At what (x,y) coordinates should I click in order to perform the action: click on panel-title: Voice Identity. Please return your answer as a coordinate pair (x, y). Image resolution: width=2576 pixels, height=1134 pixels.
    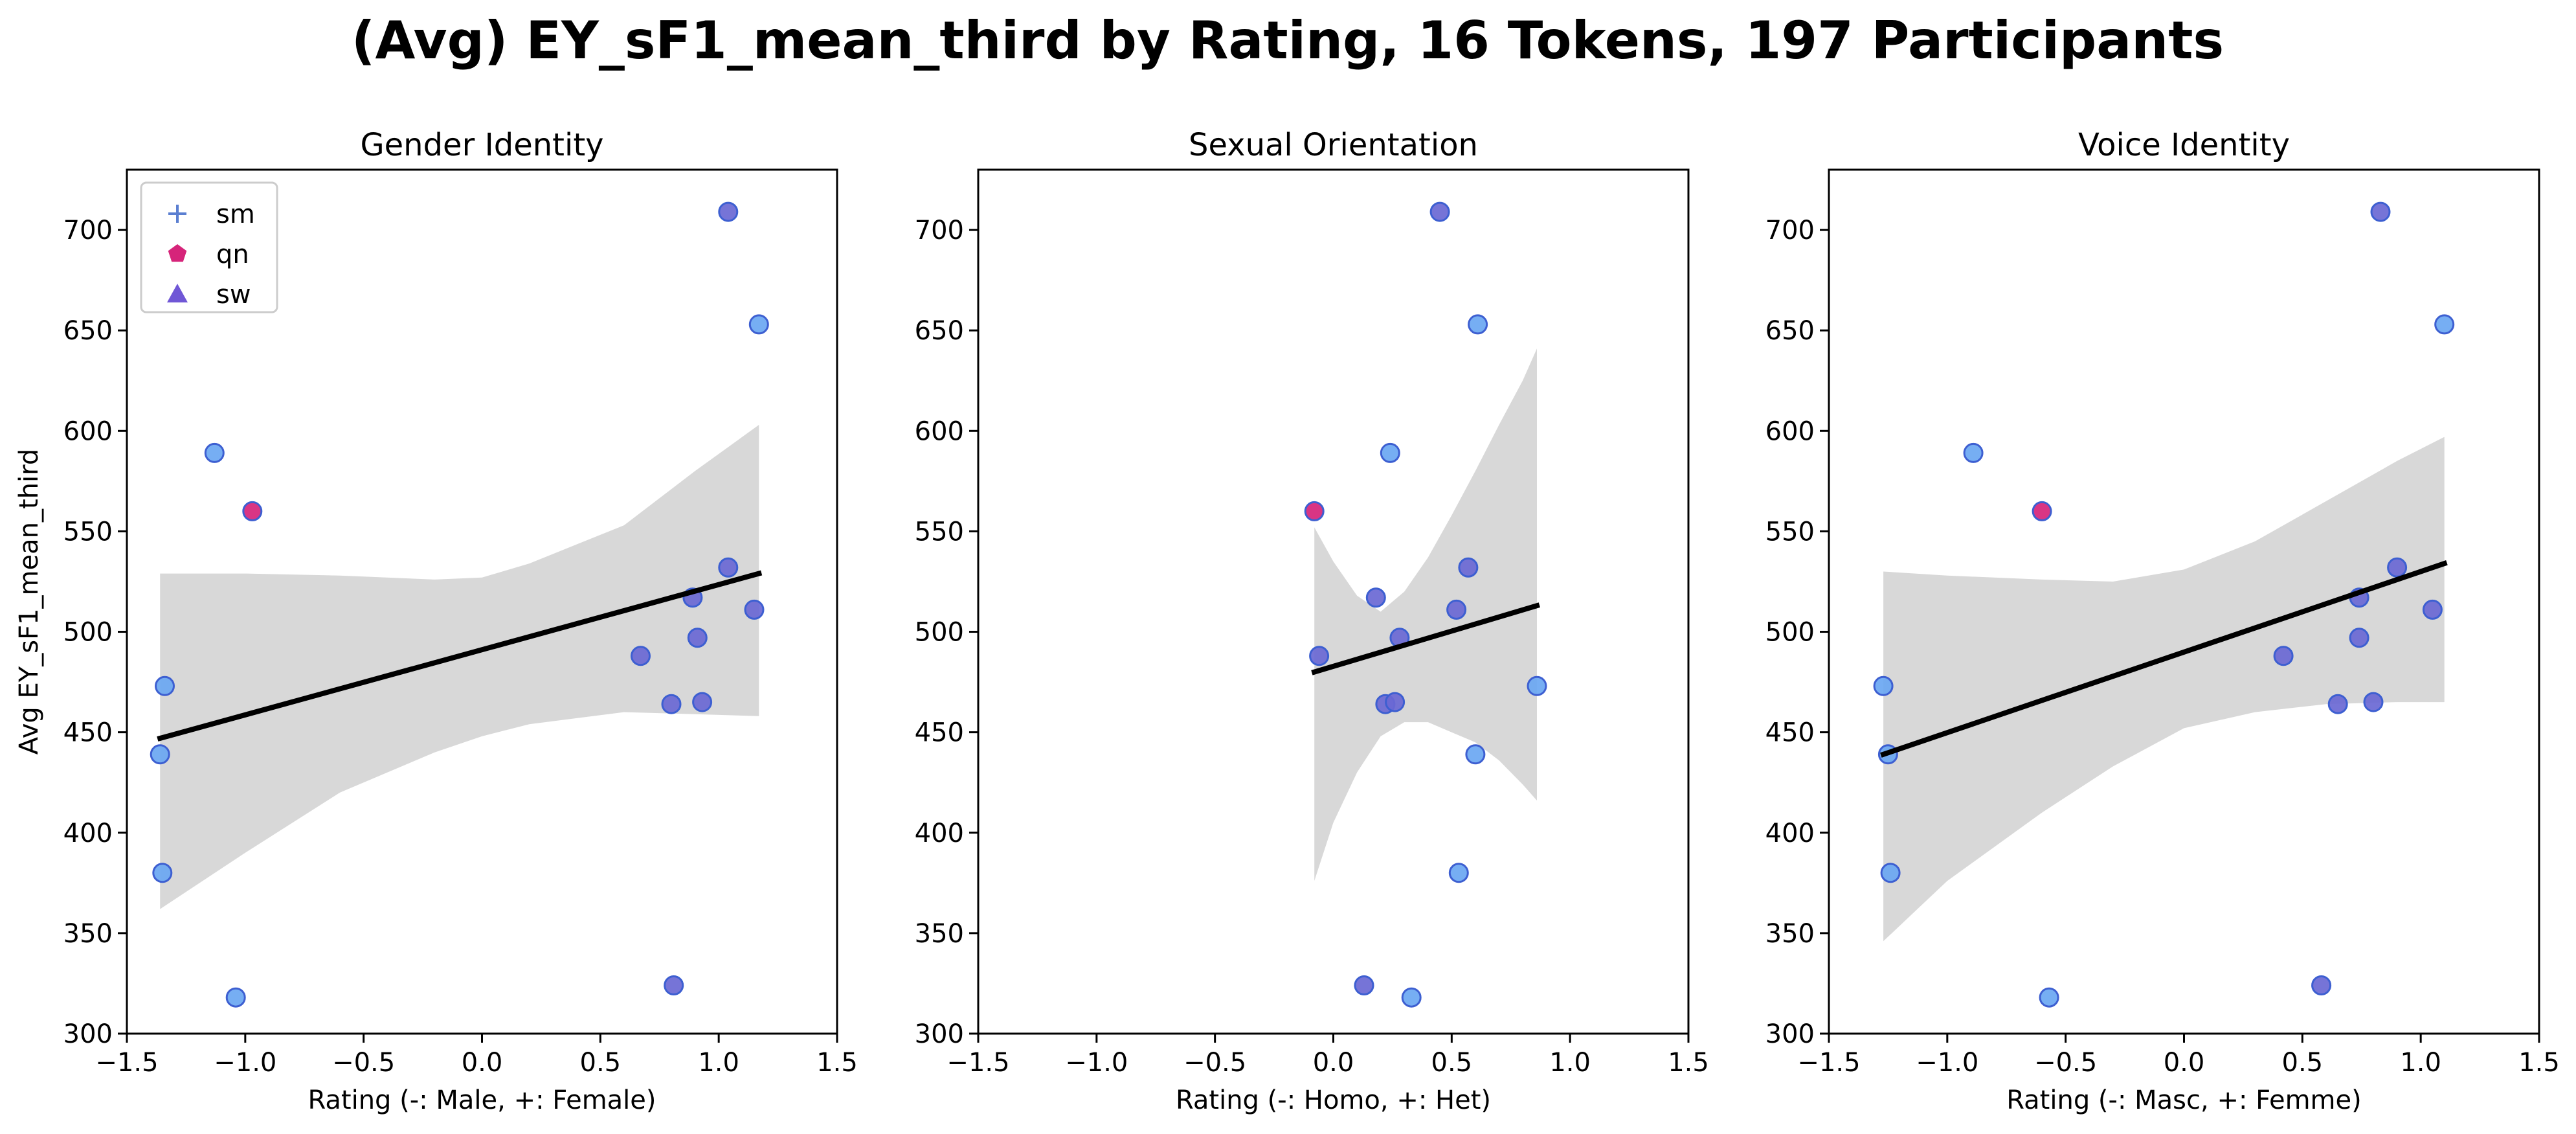
    Looking at the image, I should click on (2184, 145).